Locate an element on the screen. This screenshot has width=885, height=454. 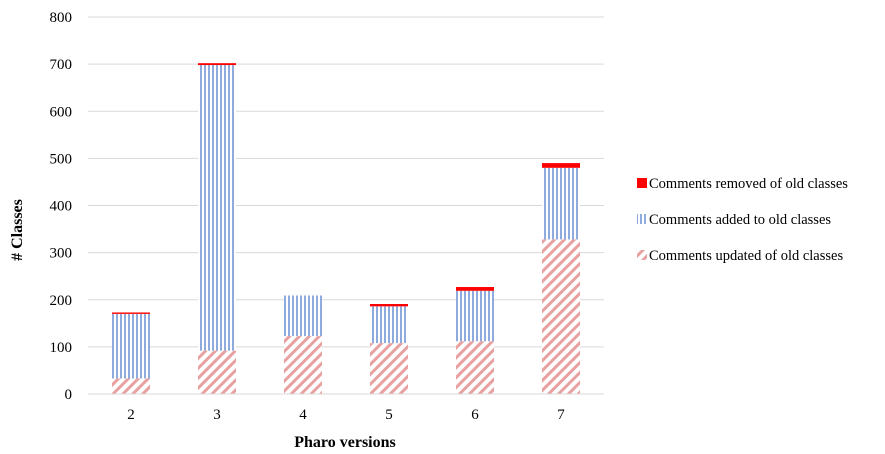
y-axis-title: # Classes is located at coordinates (17, 230).